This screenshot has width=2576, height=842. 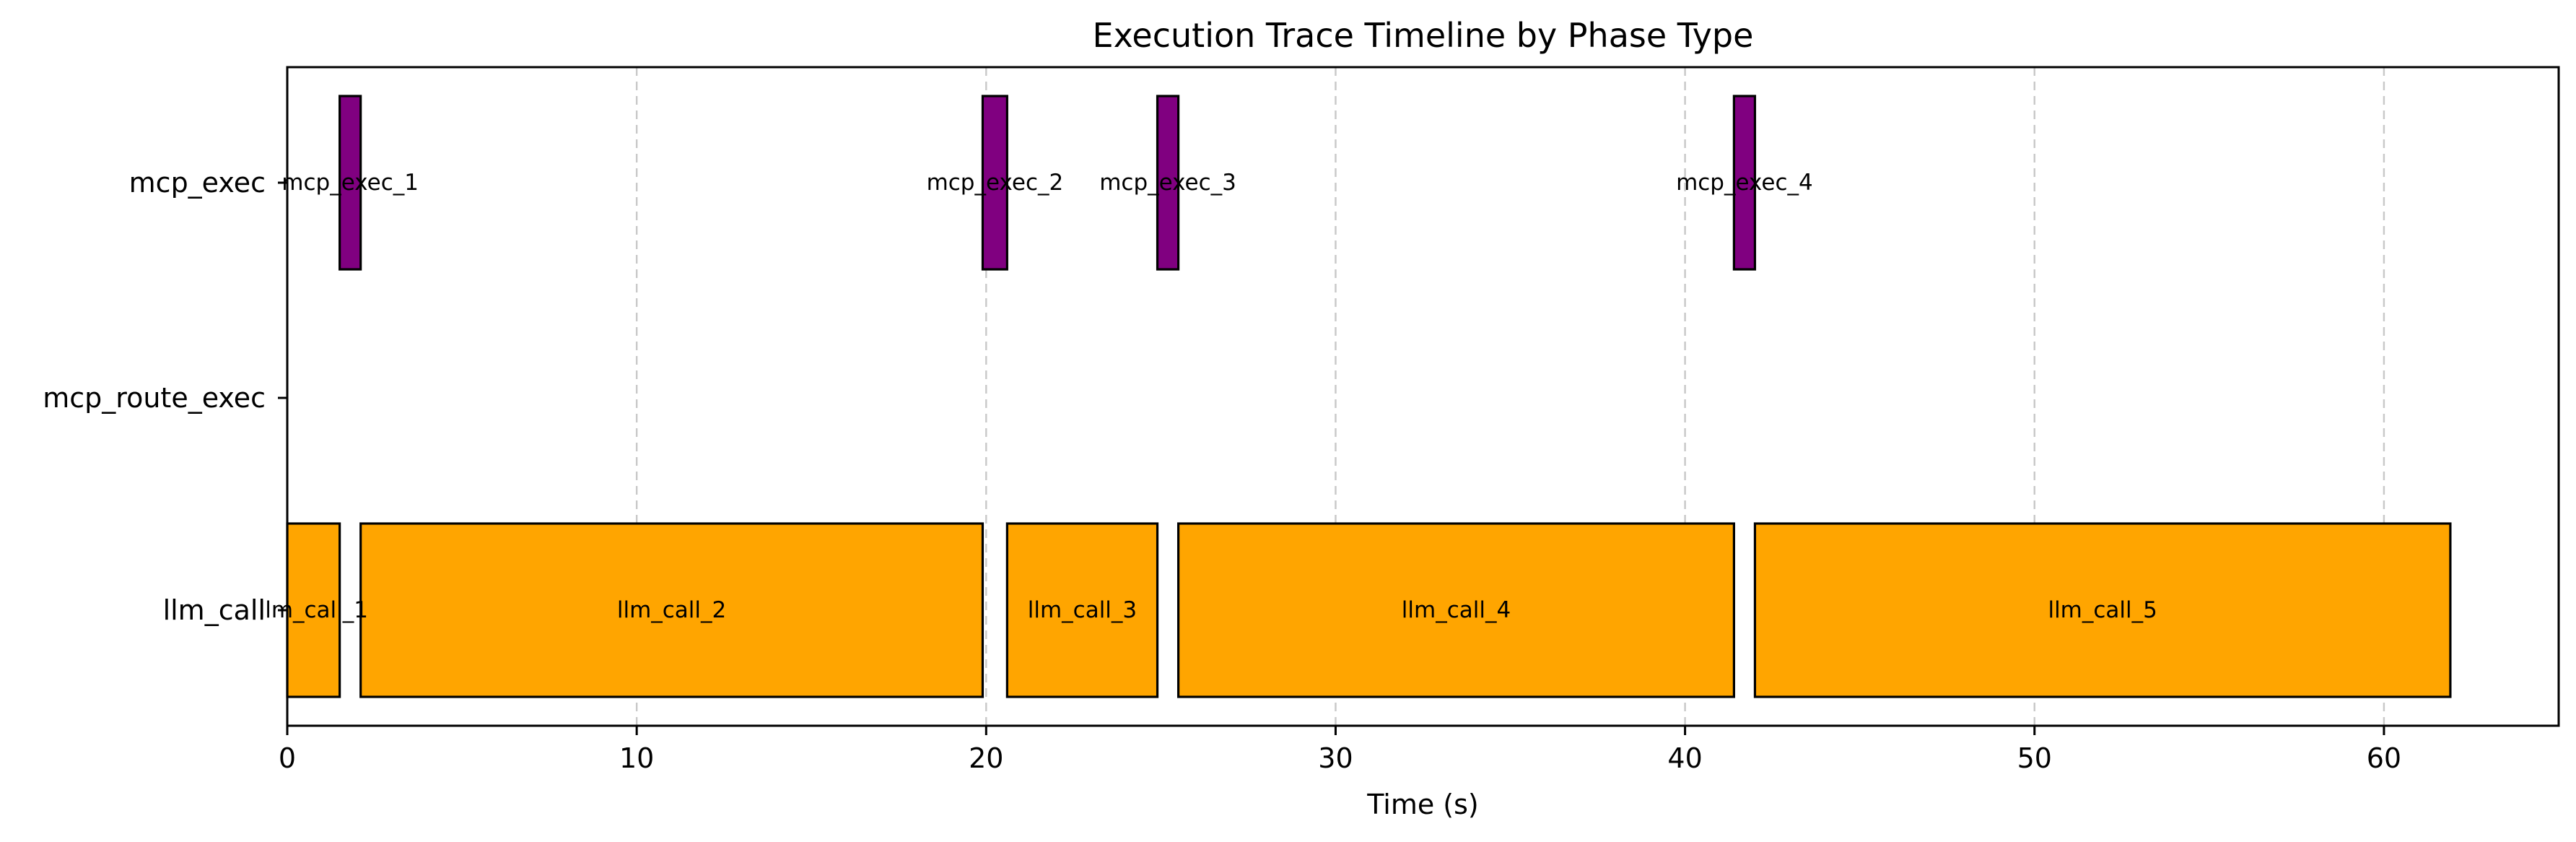 What do you see at coordinates (1423, 35) in the screenshot?
I see `chart-title: Execution Trace Timeline by Phase Type` at bounding box center [1423, 35].